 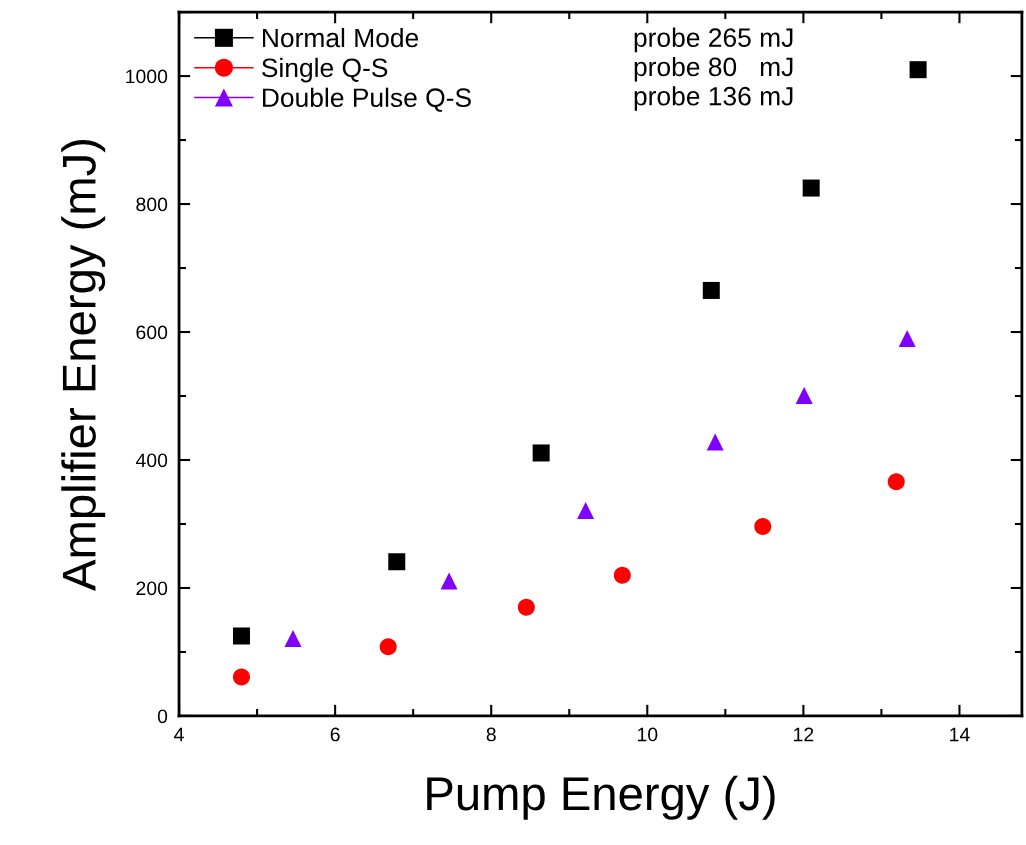 What do you see at coordinates (83, 365) in the screenshot?
I see `y-axis-title: Amplifier Energy (mJ)` at bounding box center [83, 365].